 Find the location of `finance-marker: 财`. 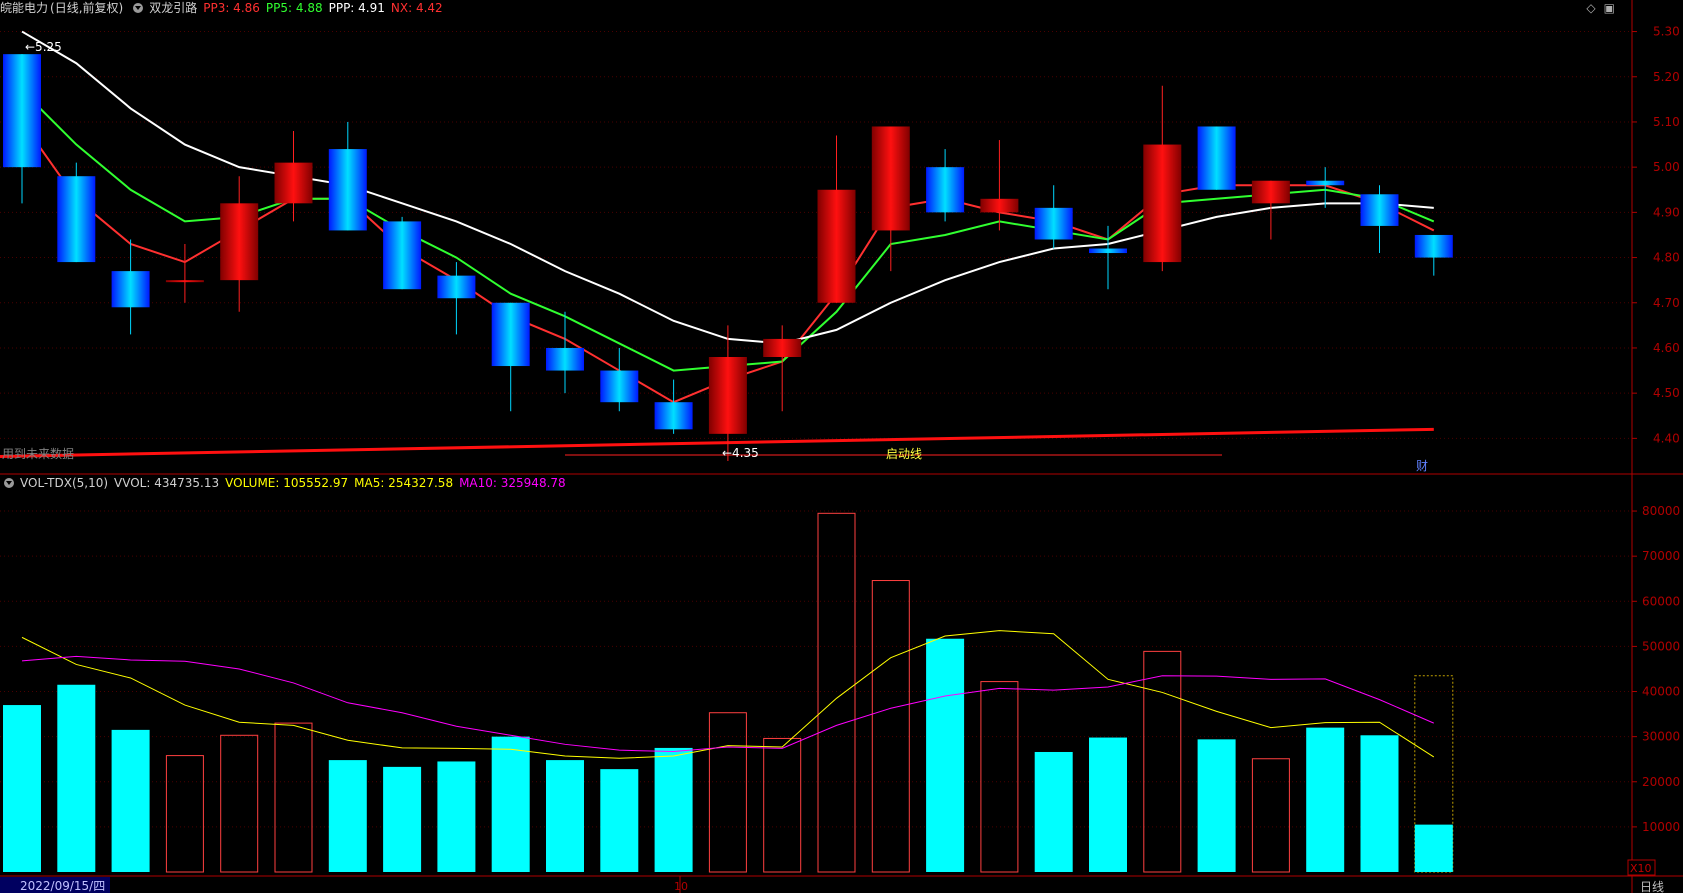

finance-marker: 财 is located at coordinates (1422, 466).